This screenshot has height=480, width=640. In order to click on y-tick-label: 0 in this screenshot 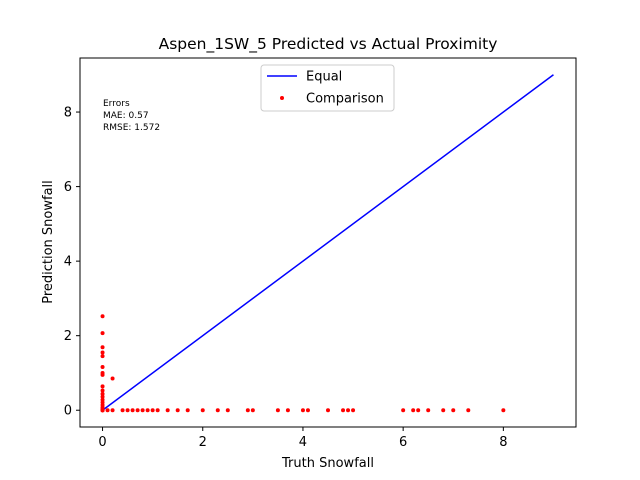, I will do `click(68, 411)`.